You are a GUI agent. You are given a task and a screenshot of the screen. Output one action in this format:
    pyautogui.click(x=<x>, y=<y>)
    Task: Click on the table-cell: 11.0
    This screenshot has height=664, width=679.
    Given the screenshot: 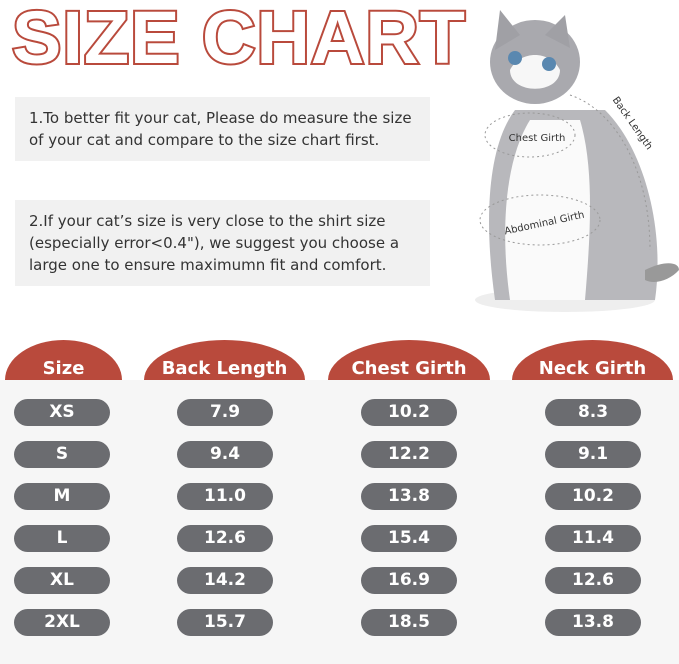 What is the action you would take?
    pyautogui.click(x=225, y=496)
    